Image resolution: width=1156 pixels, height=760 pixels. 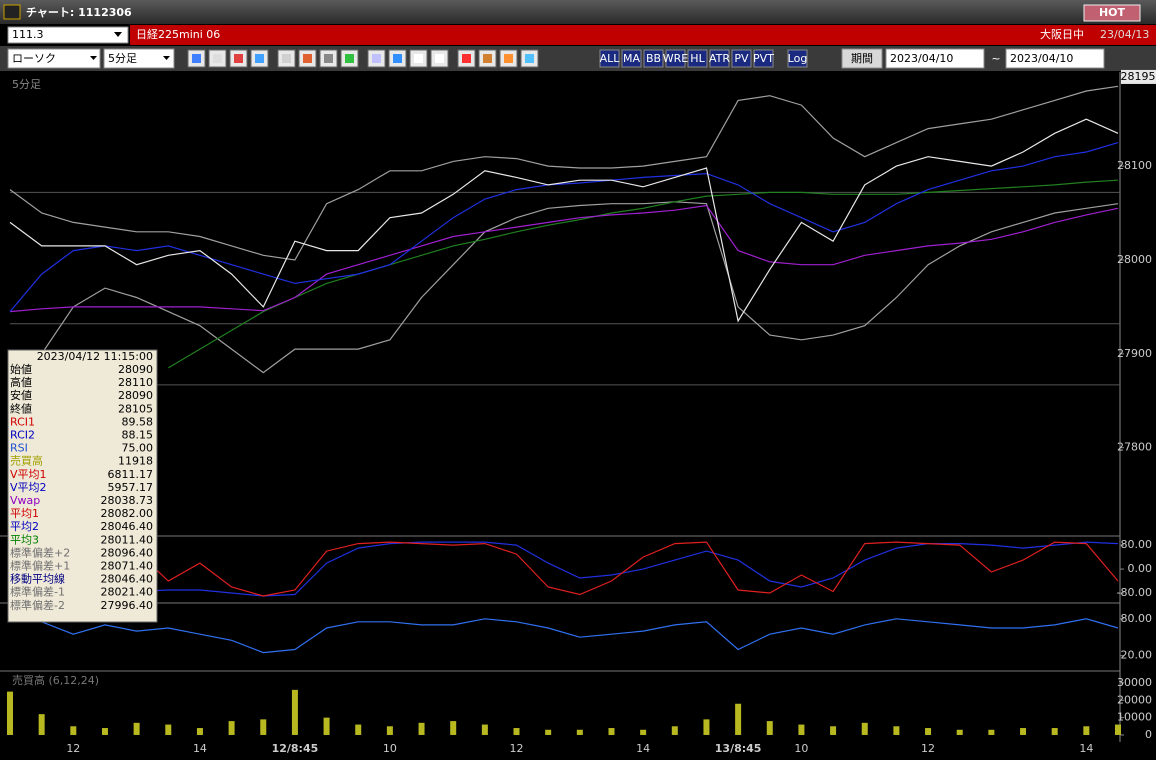 What do you see at coordinates (1134, 447) in the screenshot?
I see `y-tick-label: 27800` at bounding box center [1134, 447].